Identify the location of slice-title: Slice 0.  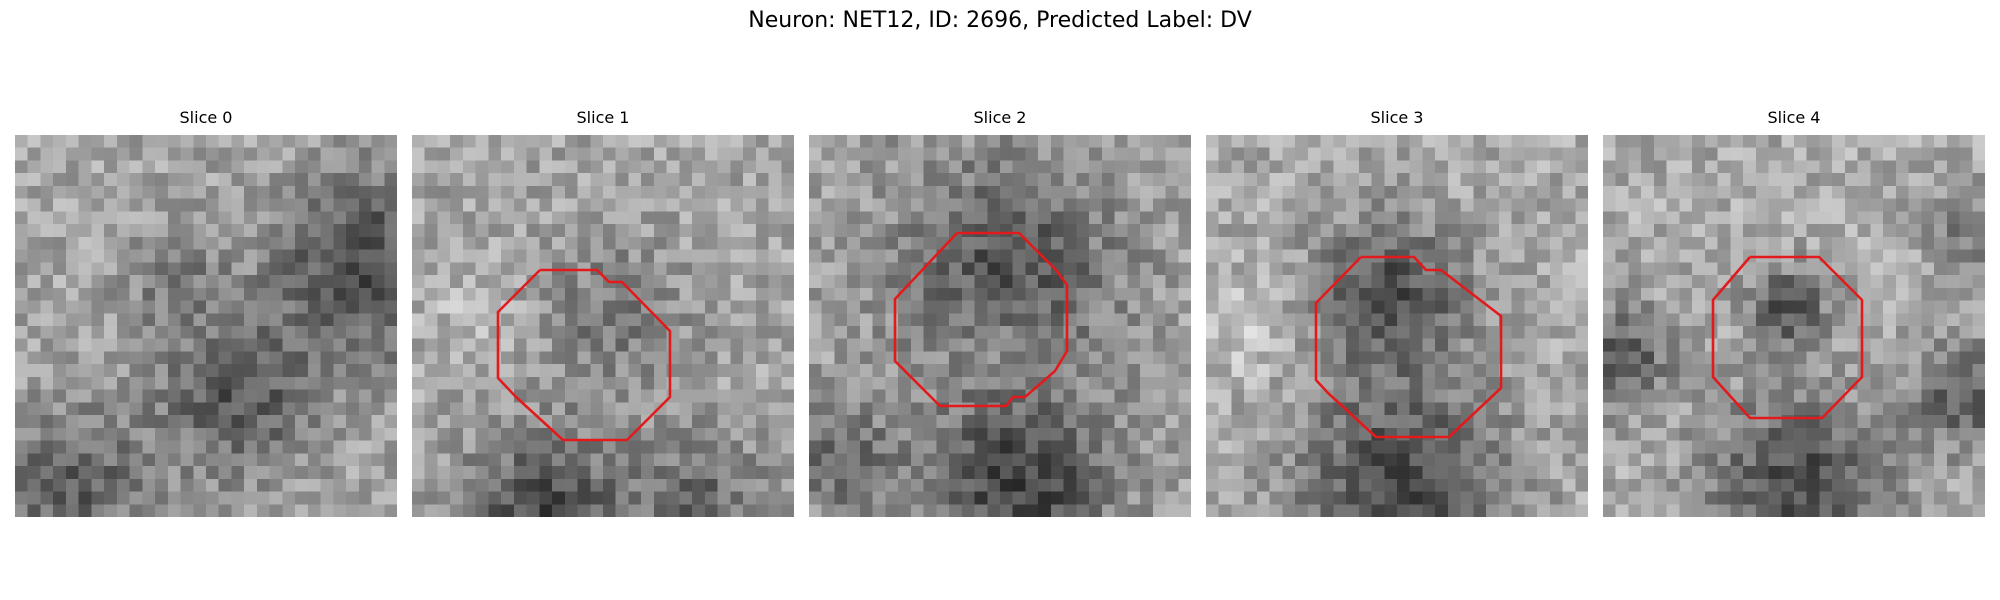
(206, 117).